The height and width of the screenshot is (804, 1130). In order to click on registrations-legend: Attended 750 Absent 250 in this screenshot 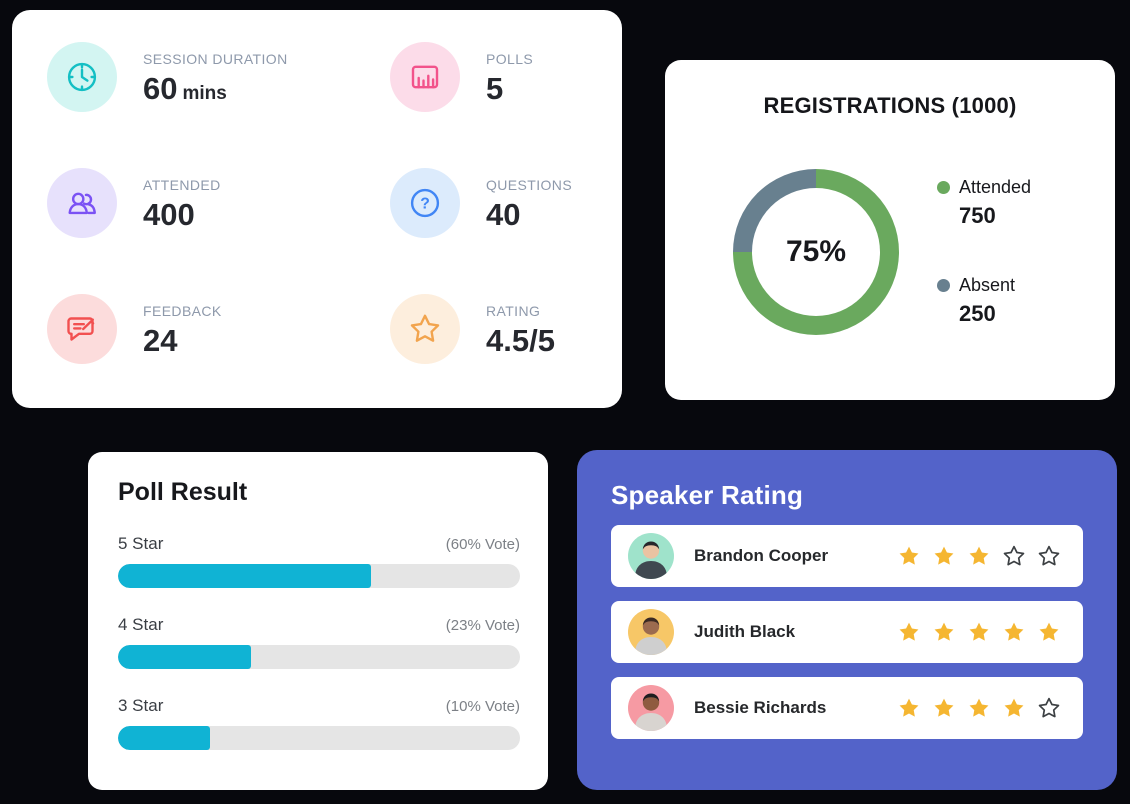, I will do `click(984, 252)`.